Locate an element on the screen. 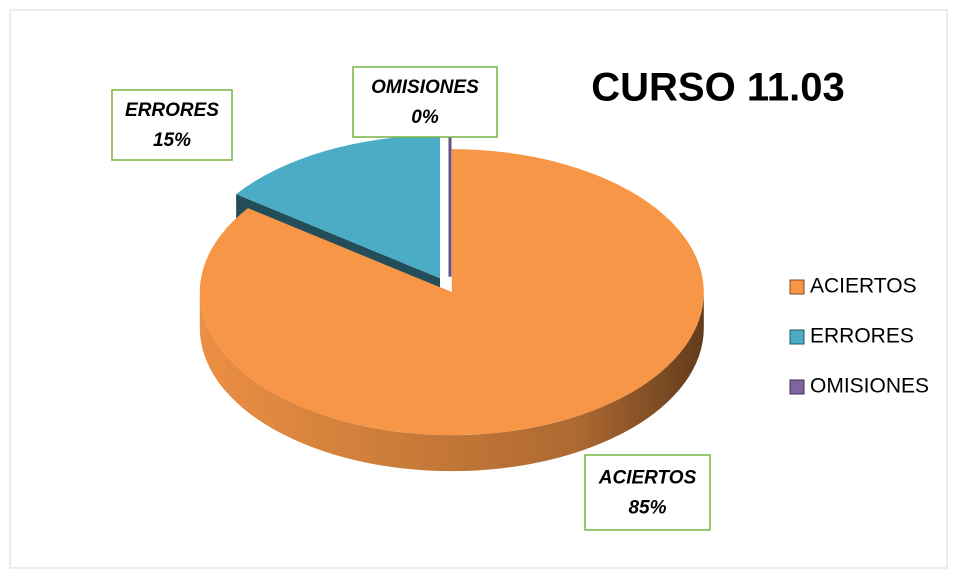 This screenshot has height=579, width=958. data-label-category: OMISIONES is located at coordinates (425, 87).